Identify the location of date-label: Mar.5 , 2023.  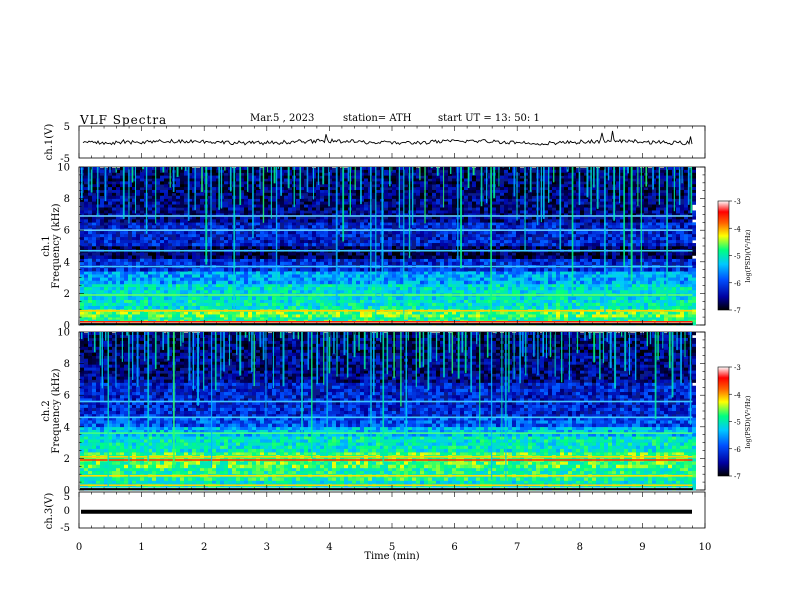
(282, 118).